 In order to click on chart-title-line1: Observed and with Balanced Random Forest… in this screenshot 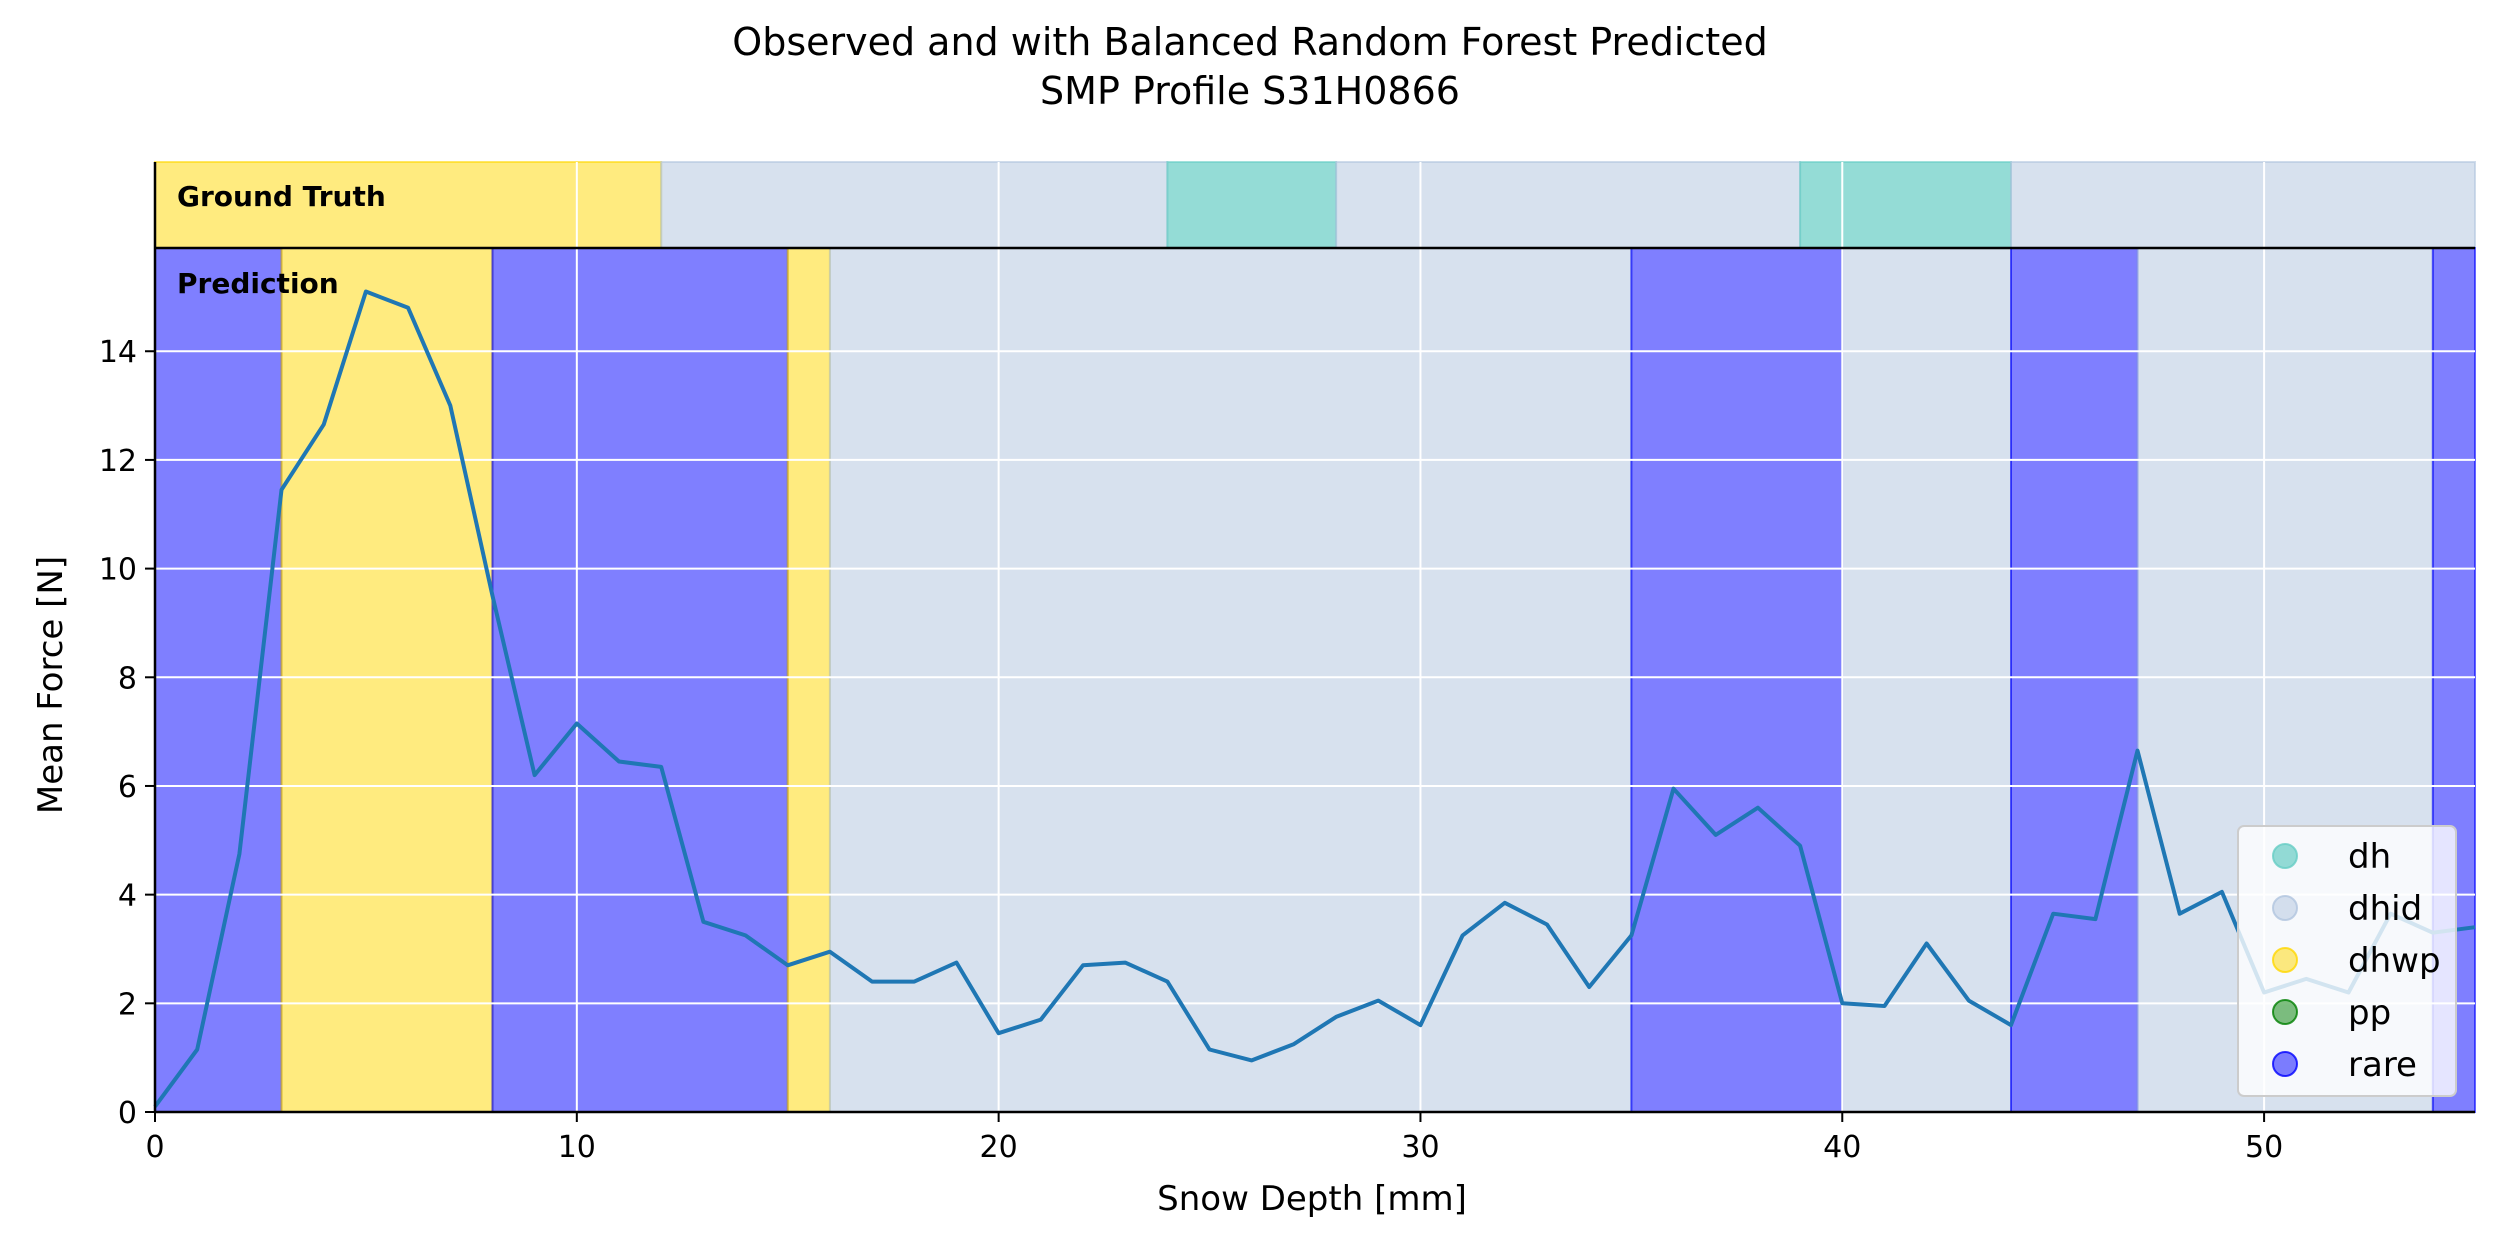, I will do `click(1249, 42)`.